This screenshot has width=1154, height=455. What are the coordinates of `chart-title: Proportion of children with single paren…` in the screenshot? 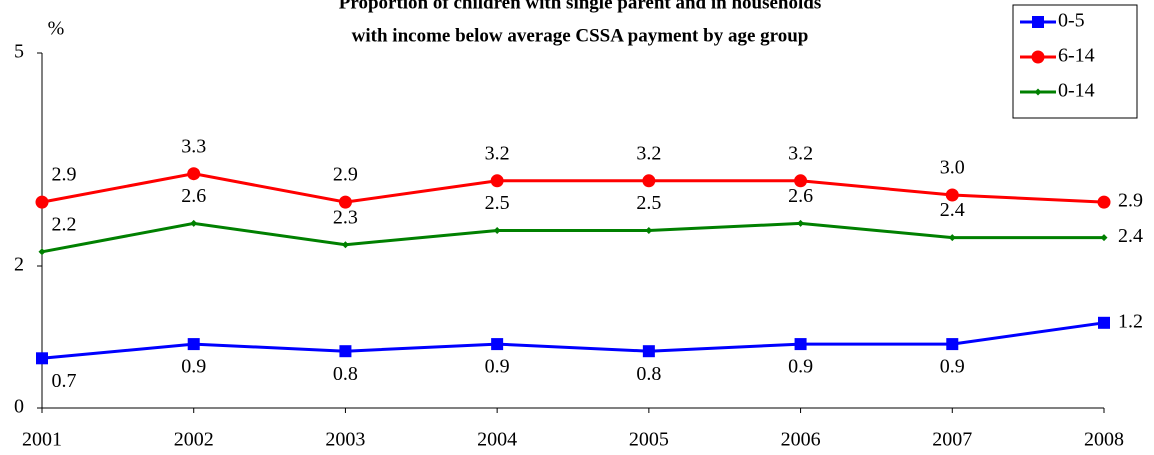 It's located at (580, 6).